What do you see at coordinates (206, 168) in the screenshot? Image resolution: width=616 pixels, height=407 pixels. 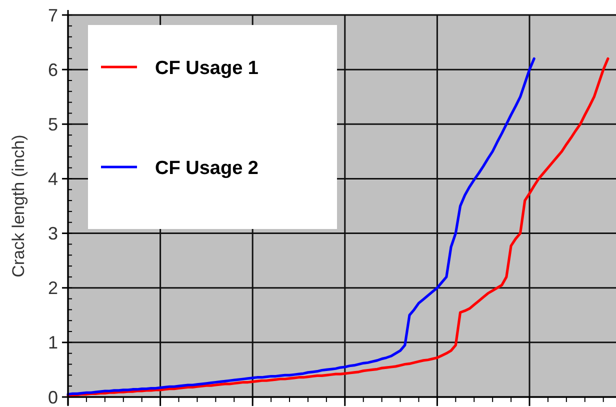 I see `legend-label: CF Usage 2` at bounding box center [206, 168].